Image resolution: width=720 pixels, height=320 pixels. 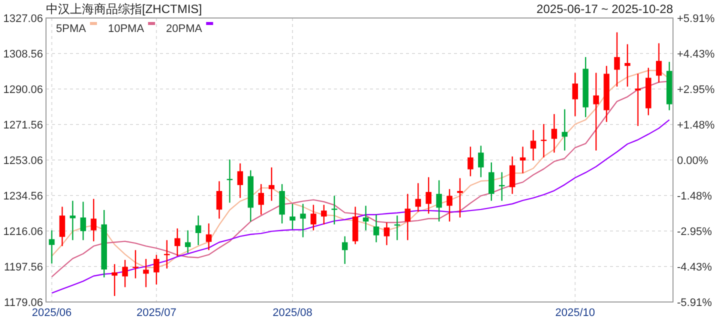 I want to click on x-tick-label: 2025/08, so click(x=292, y=313).